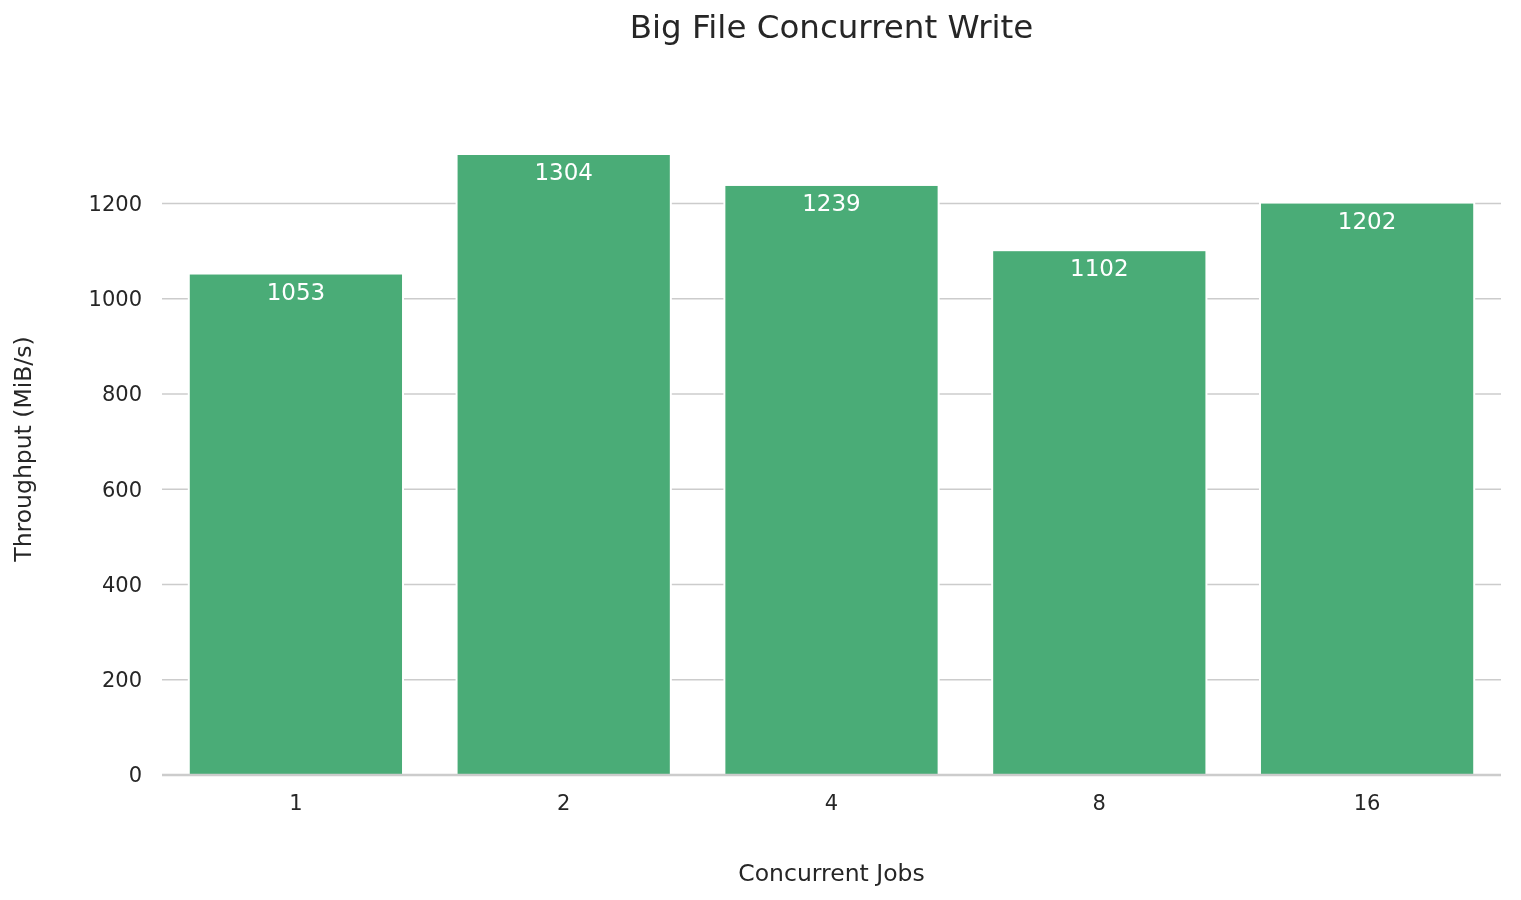  Describe the element at coordinates (1099, 268) in the screenshot. I see `data-label: 1102` at that location.